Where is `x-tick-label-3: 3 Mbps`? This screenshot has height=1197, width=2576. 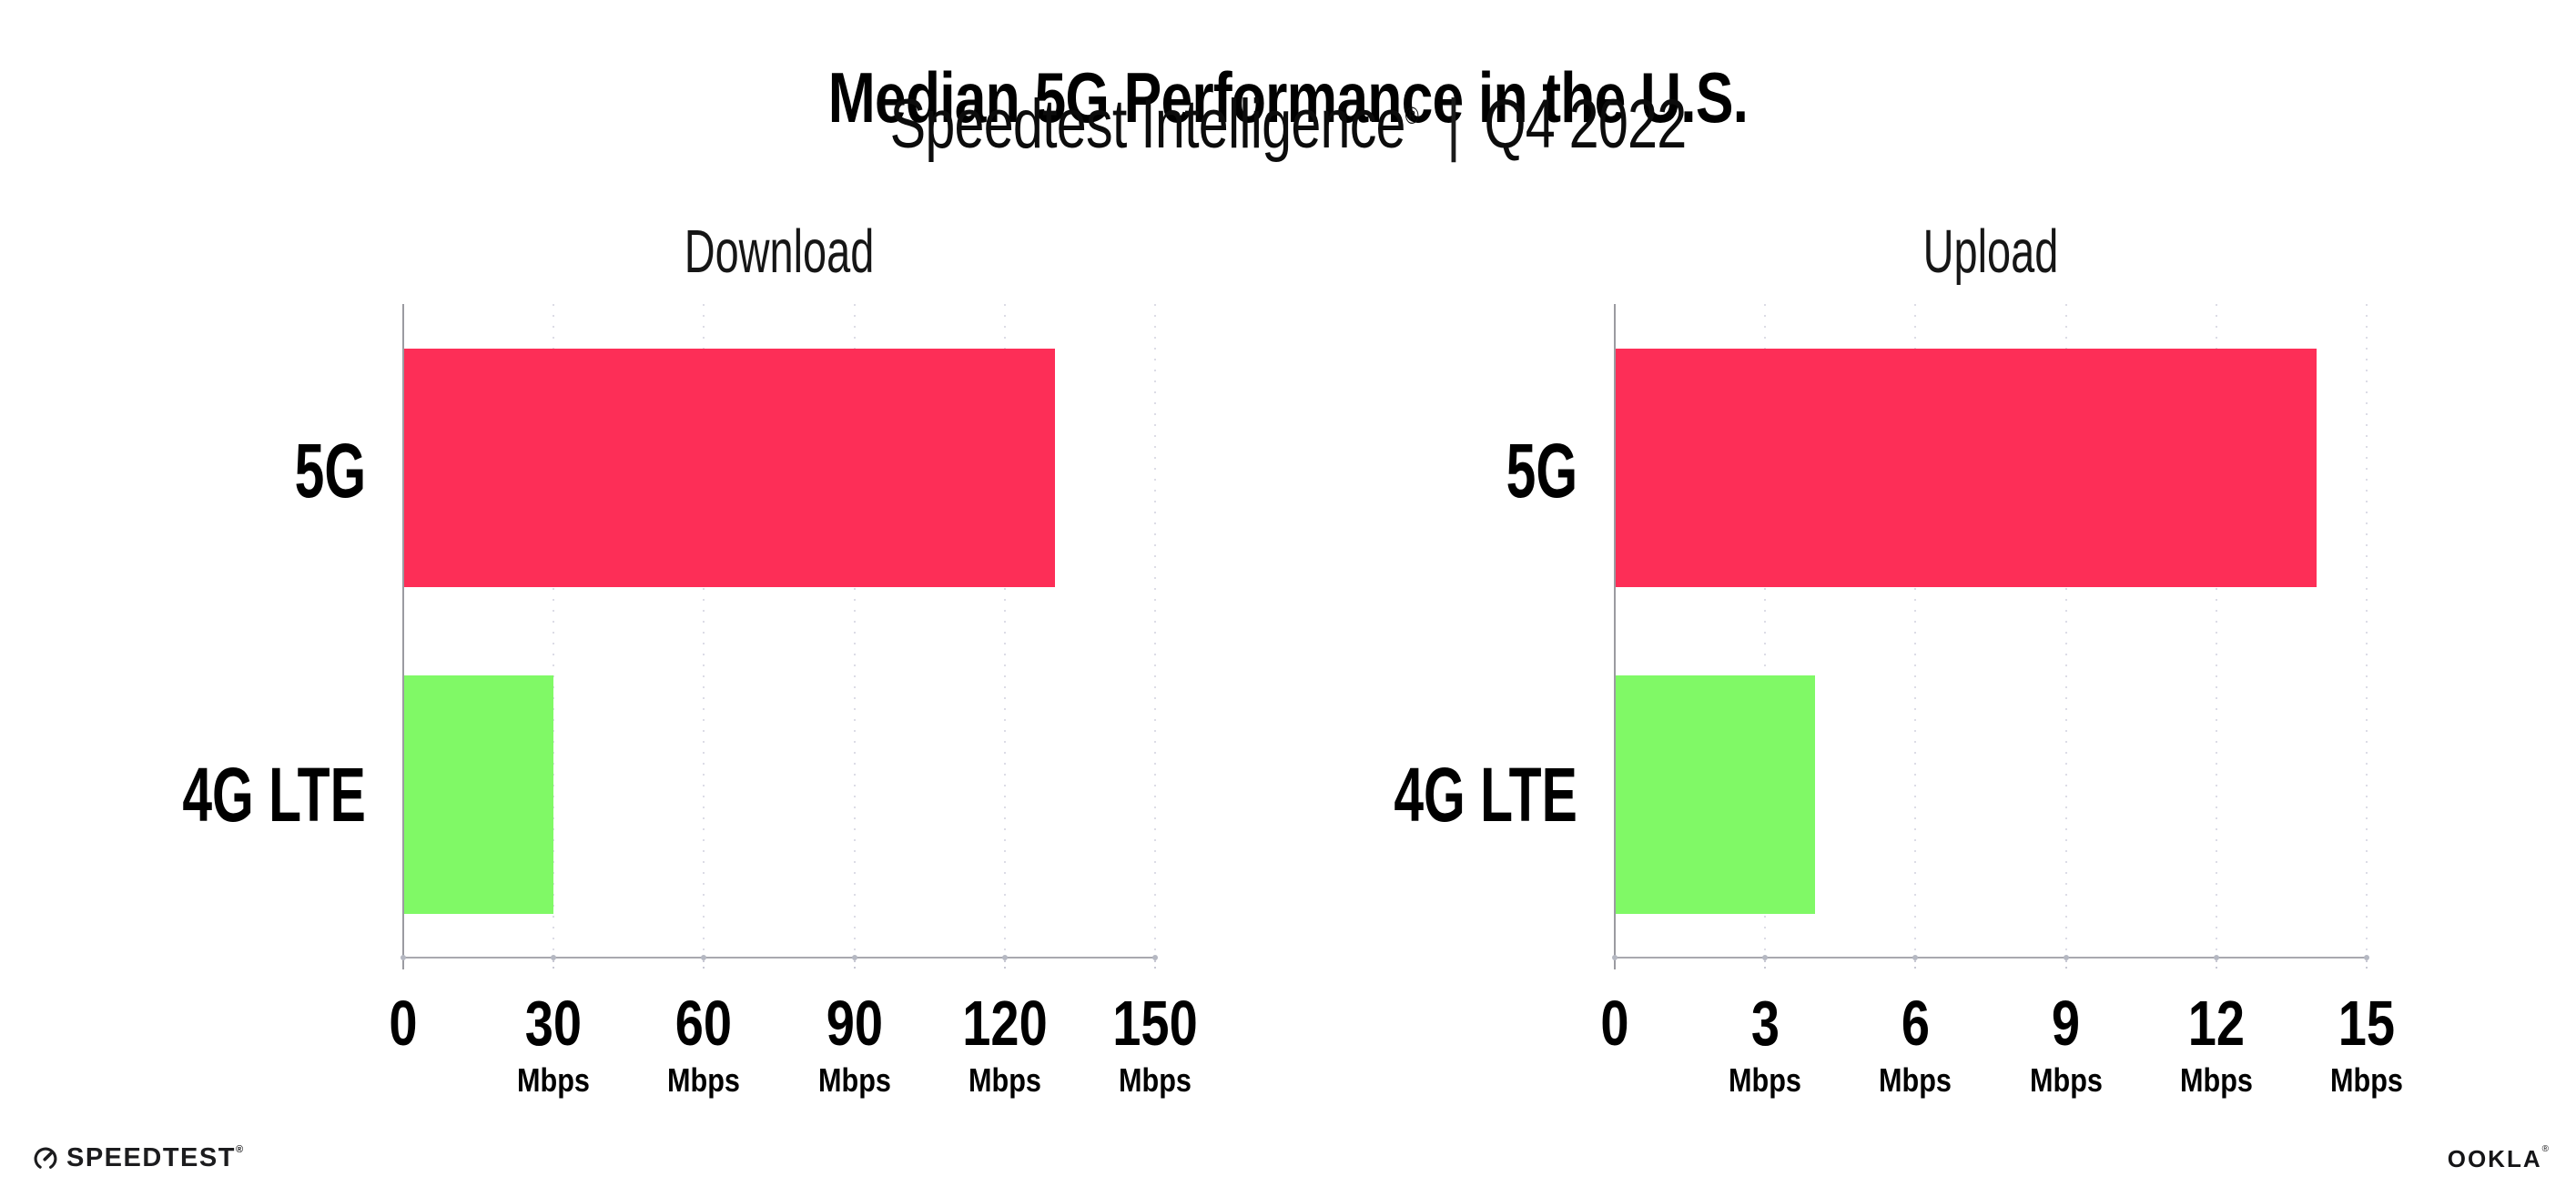
x-tick-label-3: 3 Mbps is located at coordinates (1765, 1044).